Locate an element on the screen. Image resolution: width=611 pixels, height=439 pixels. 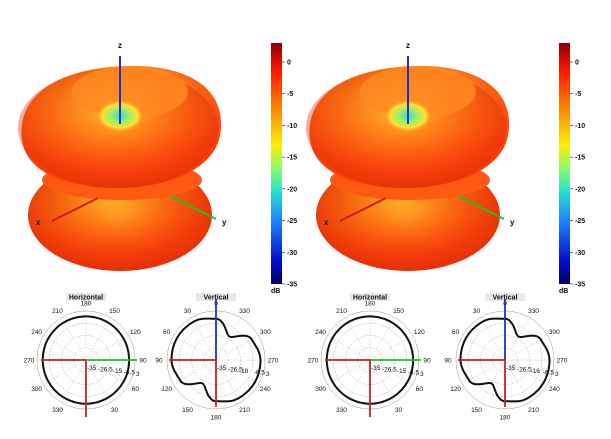
colorbar-tick-label: -30 is located at coordinates (292, 253).